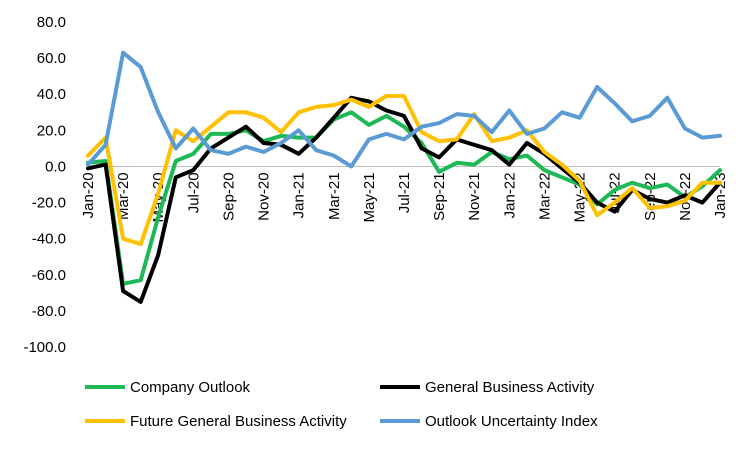  What do you see at coordinates (511, 421) in the screenshot?
I see `legend-label: Outlook Uncertainty Index` at bounding box center [511, 421].